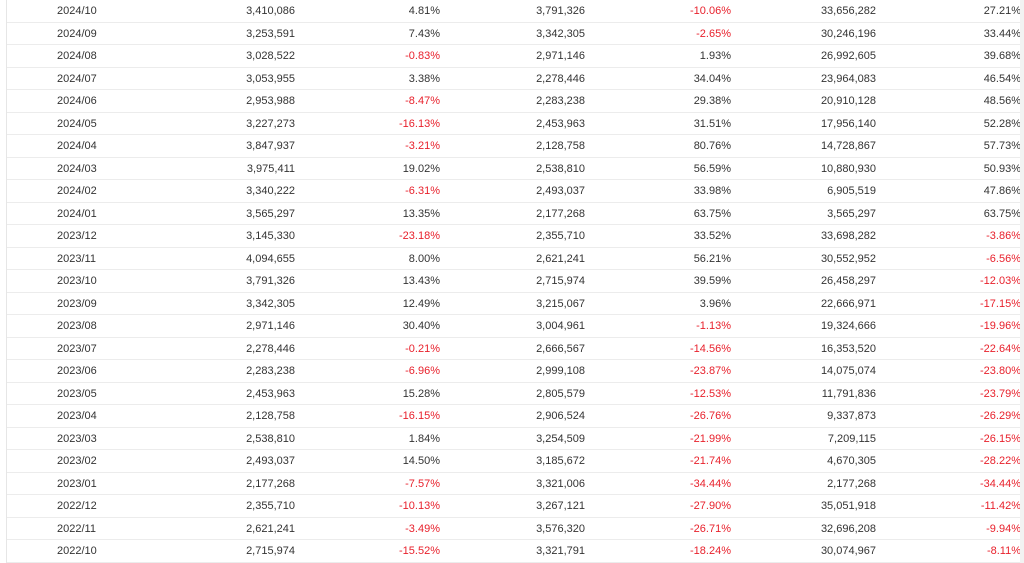  Describe the element at coordinates (1002, 123) in the screenshot. I see `percent-cell-3: 52.28%` at that location.